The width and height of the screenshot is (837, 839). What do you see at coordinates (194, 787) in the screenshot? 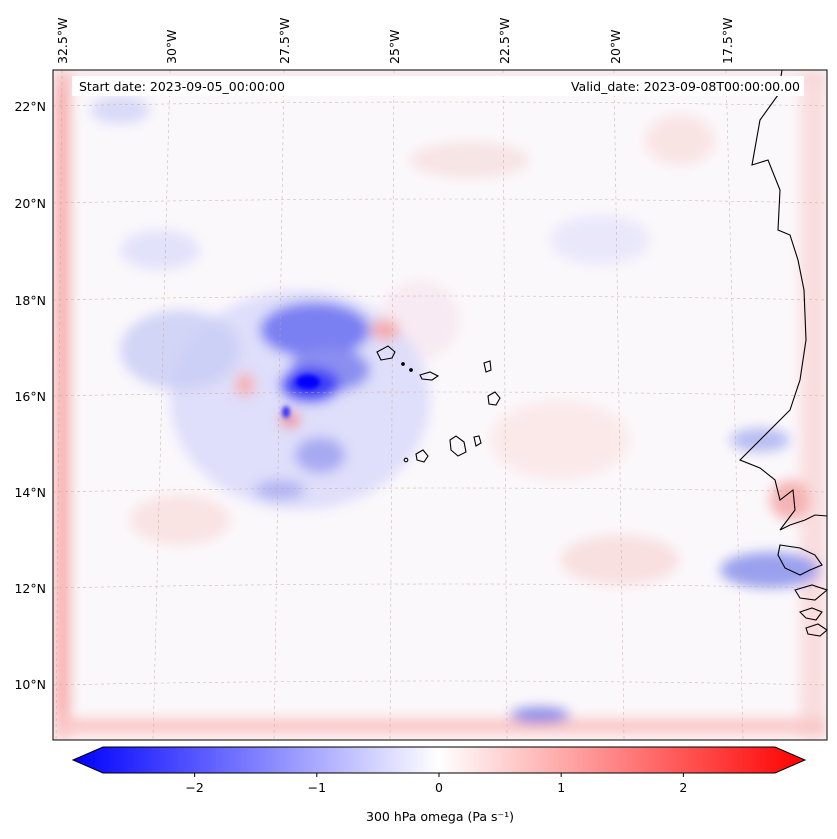
I see `colorbar-tick-label: −2` at bounding box center [194, 787].